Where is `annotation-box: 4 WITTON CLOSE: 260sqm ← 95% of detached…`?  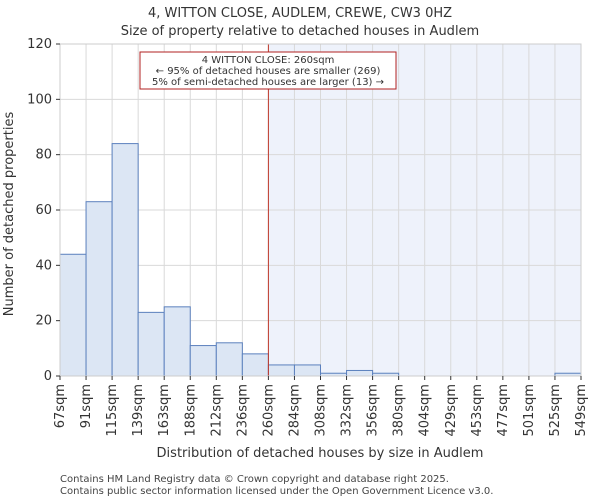
annotation-box: 4 WITTON CLOSE: 260sqm ← 95% of detached… is located at coordinates (268, 70).